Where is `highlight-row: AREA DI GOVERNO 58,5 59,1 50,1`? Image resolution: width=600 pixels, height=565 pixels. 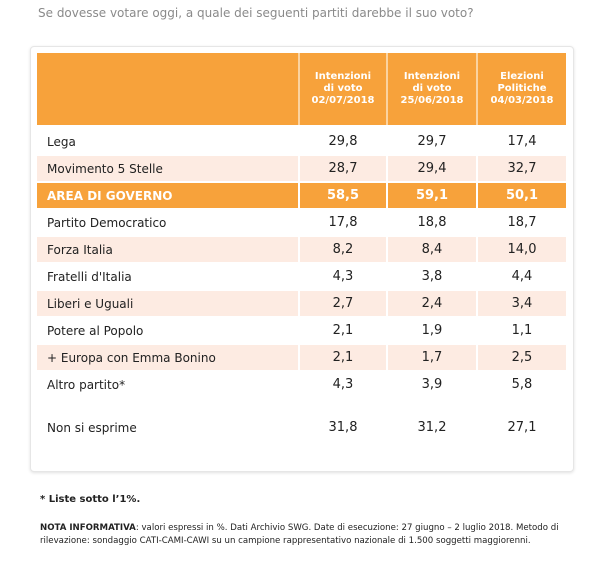
highlight-row: AREA DI GOVERNO 58,5 59,1 50,1 is located at coordinates (301, 196).